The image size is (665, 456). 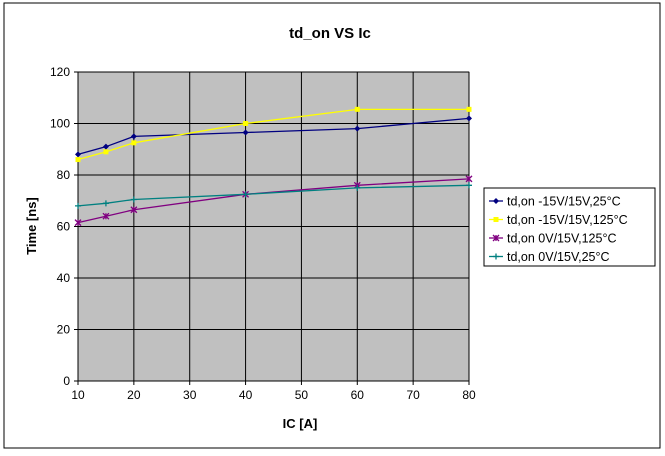 I want to click on y-tick-label: 120, so click(x=60, y=72).